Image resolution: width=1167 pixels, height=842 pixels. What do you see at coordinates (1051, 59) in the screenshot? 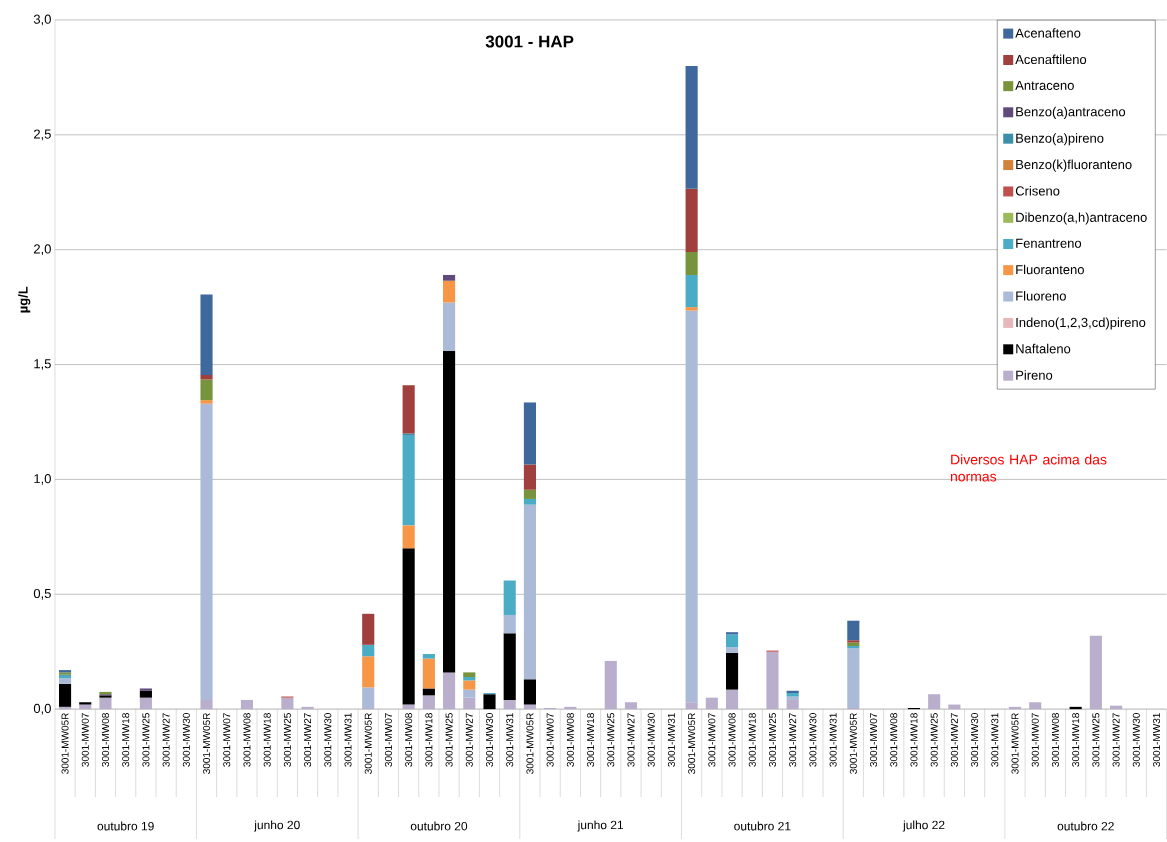
I see `legend-label: Acenaftileno` at bounding box center [1051, 59].